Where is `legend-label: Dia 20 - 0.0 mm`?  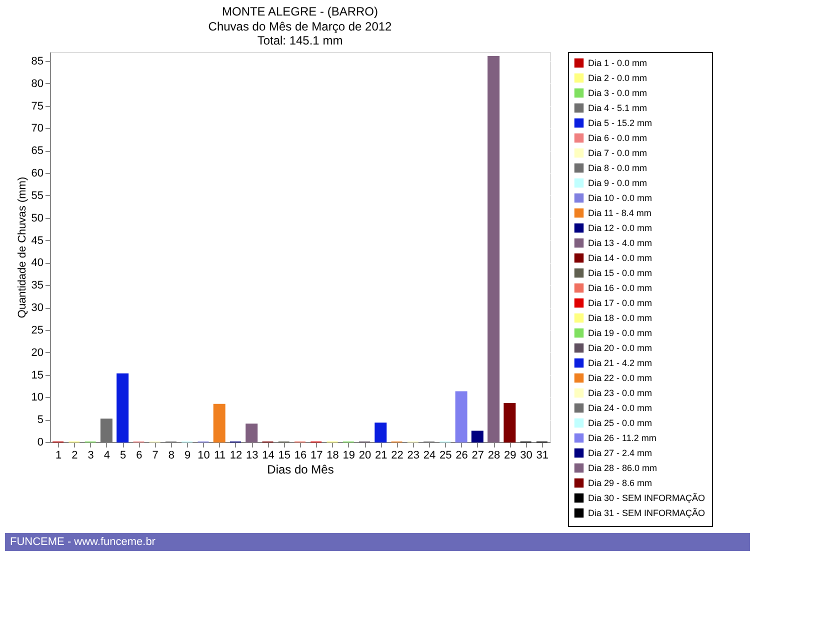
legend-label: Dia 20 - 0.0 mm is located at coordinates (620, 348).